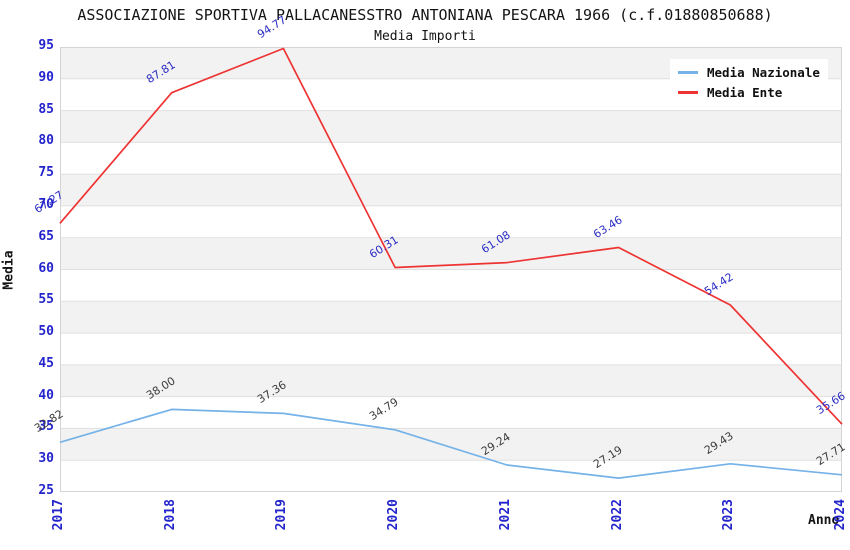  I want to click on x-tick-label: 2024, so click(840, 515).